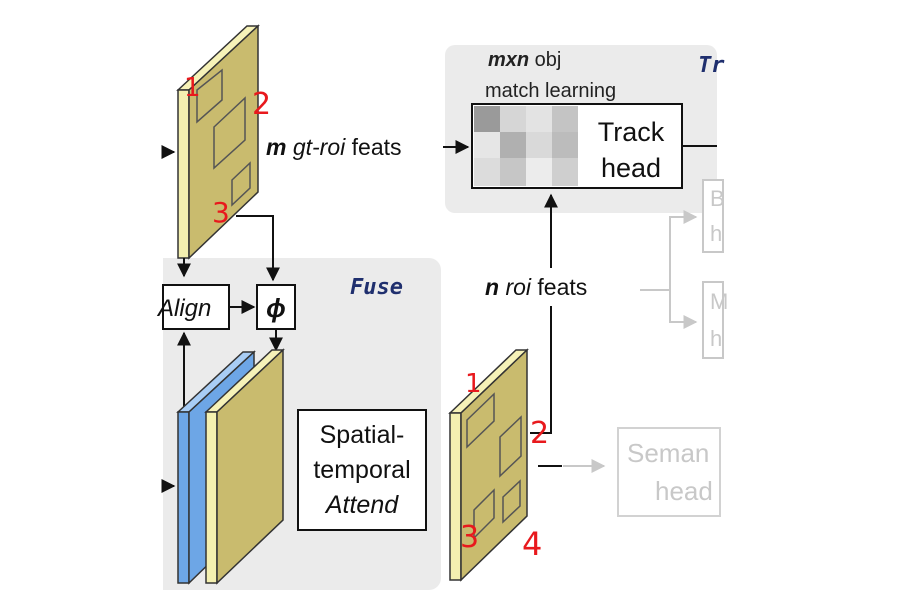  Describe the element at coordinates (276, 308) in the screenshot. I see `phi-label: ϕ` at that location.